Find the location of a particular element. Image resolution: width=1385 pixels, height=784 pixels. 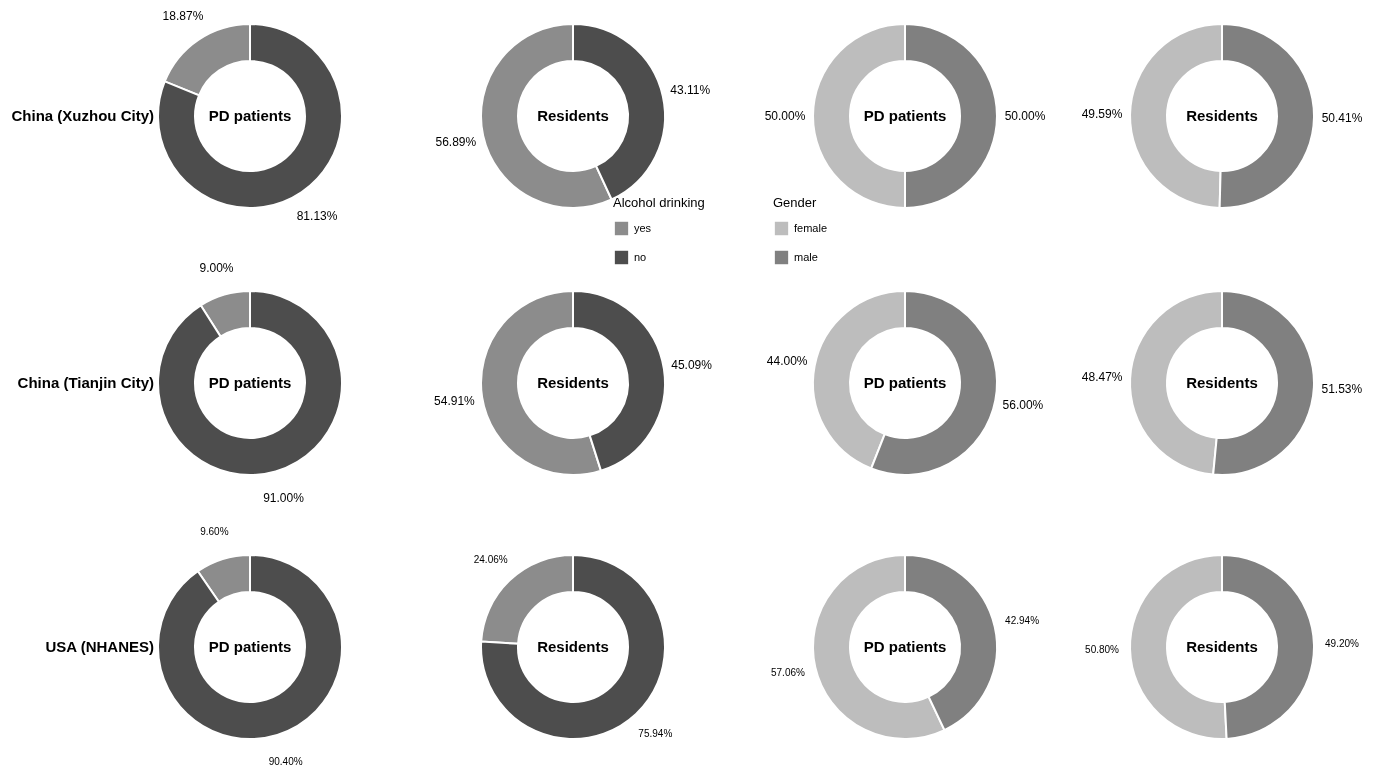

data-label: 57.06% is located at coordinates (787, 673).